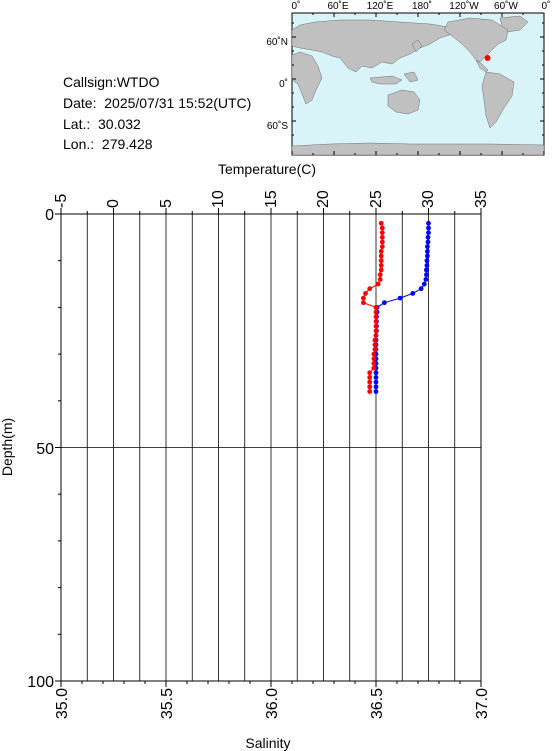 Image resolution: width=553 pixels, height=751 pixels. What do you see at coordinates (506, 6) in the screenshot?
I see `map-lon-label: 60˚W` at bounding box center [506, 6].